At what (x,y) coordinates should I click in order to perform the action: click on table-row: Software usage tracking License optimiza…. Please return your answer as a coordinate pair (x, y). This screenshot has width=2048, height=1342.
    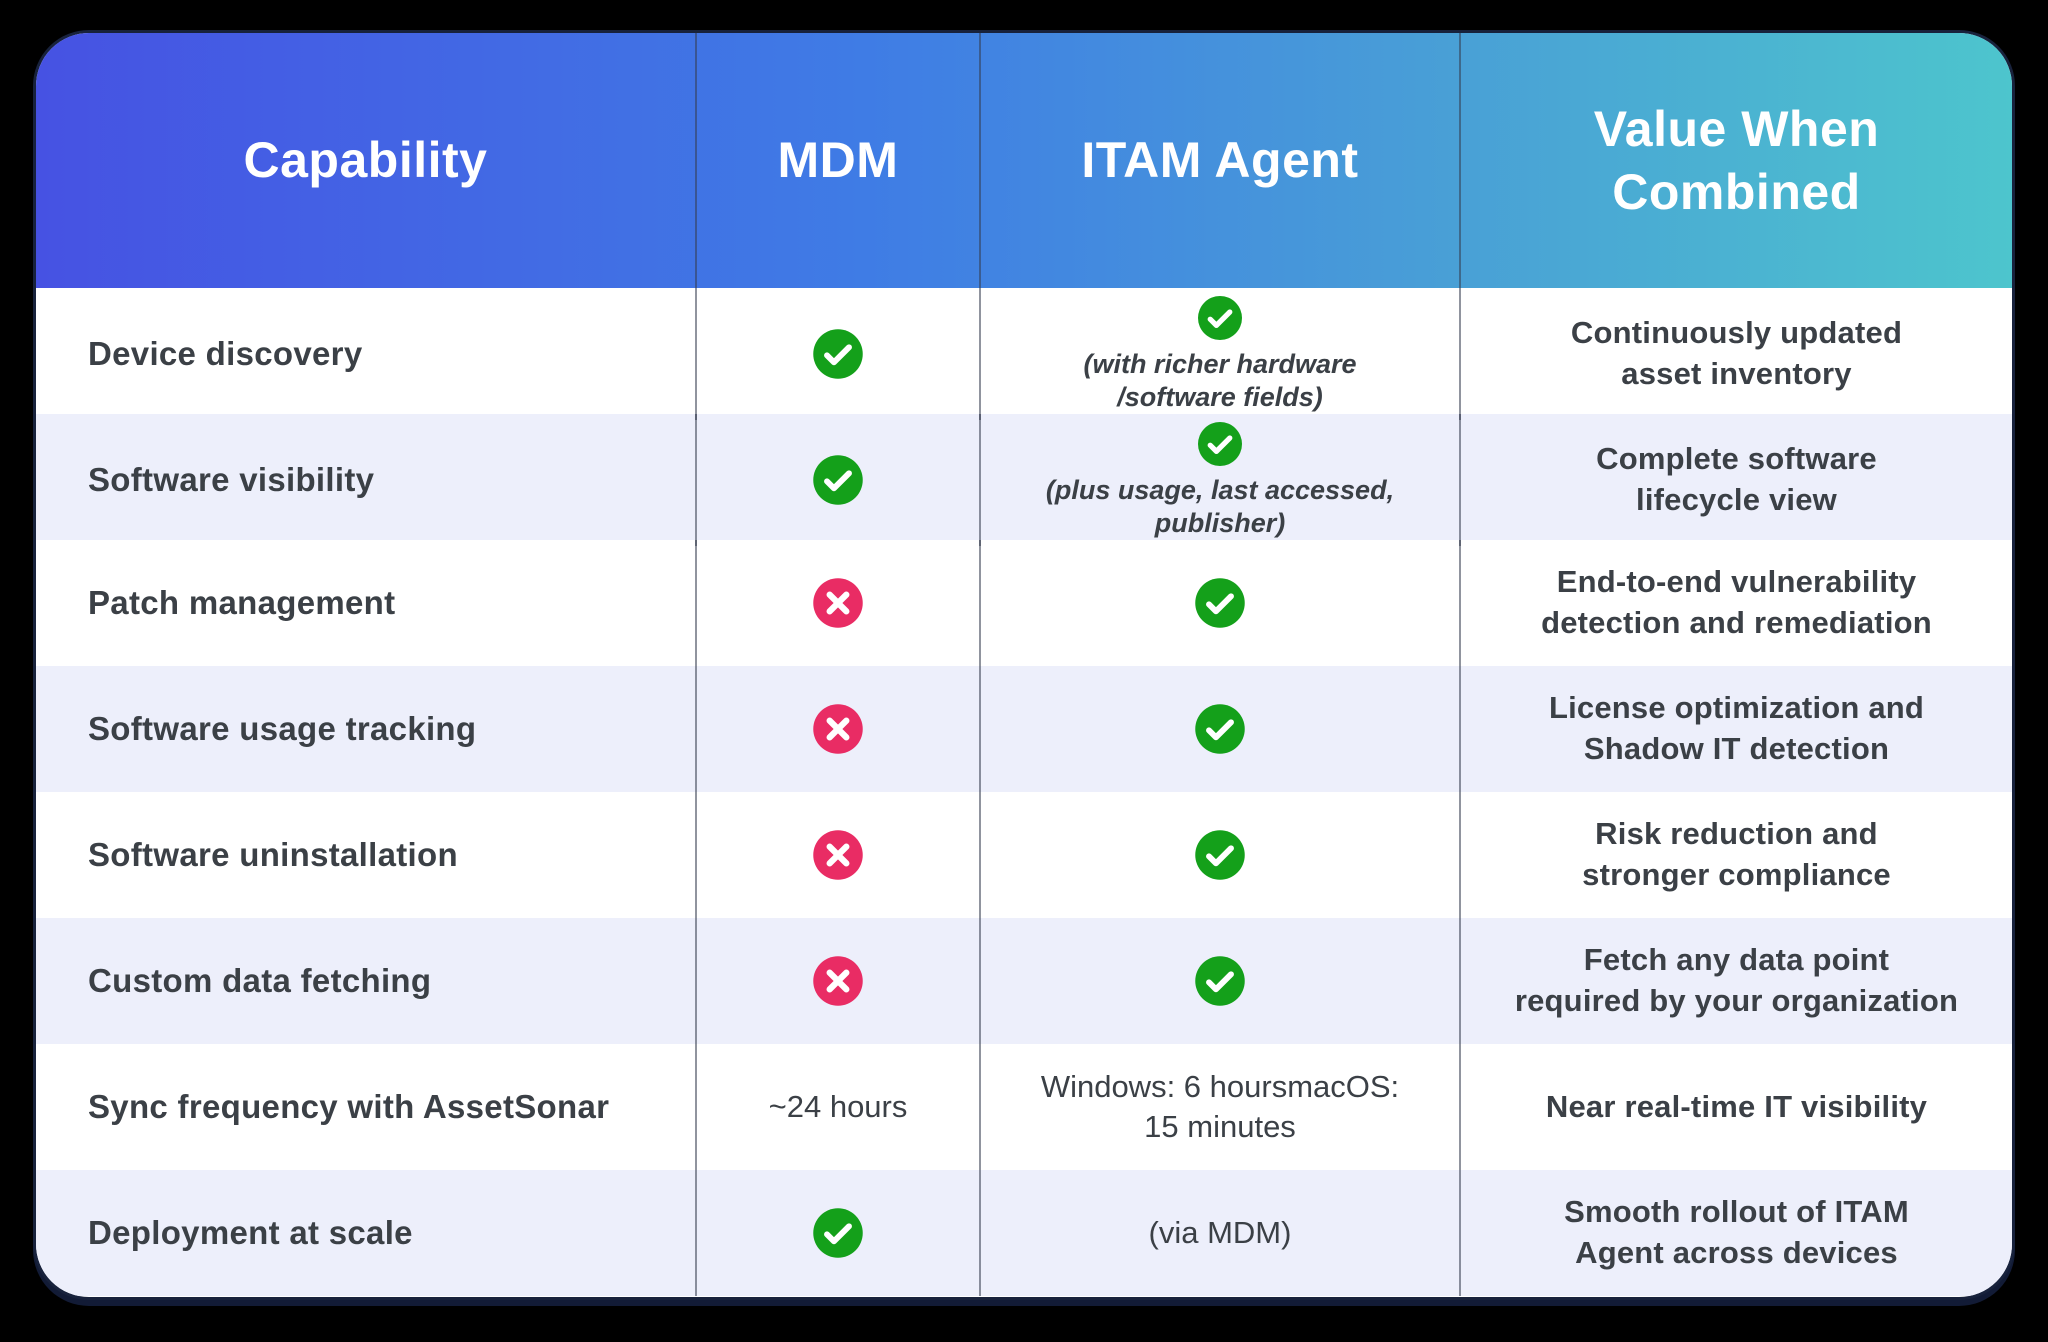
    Looking at the image, I should click on (1024, 729).